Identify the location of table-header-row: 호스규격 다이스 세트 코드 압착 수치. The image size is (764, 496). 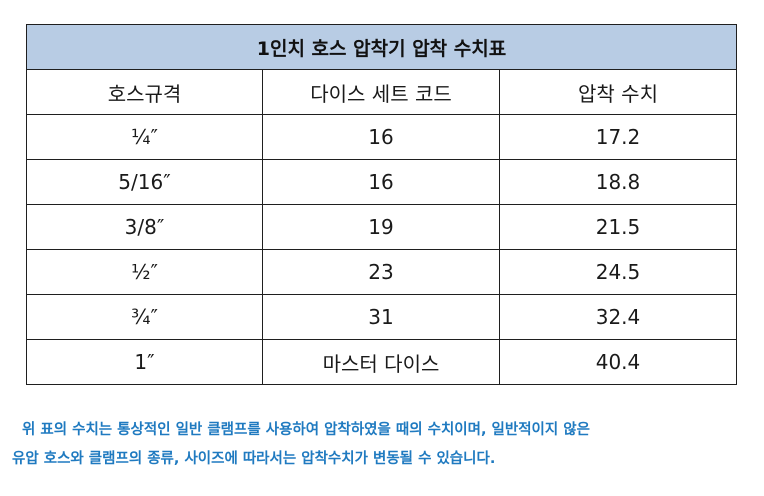
(381, 92).